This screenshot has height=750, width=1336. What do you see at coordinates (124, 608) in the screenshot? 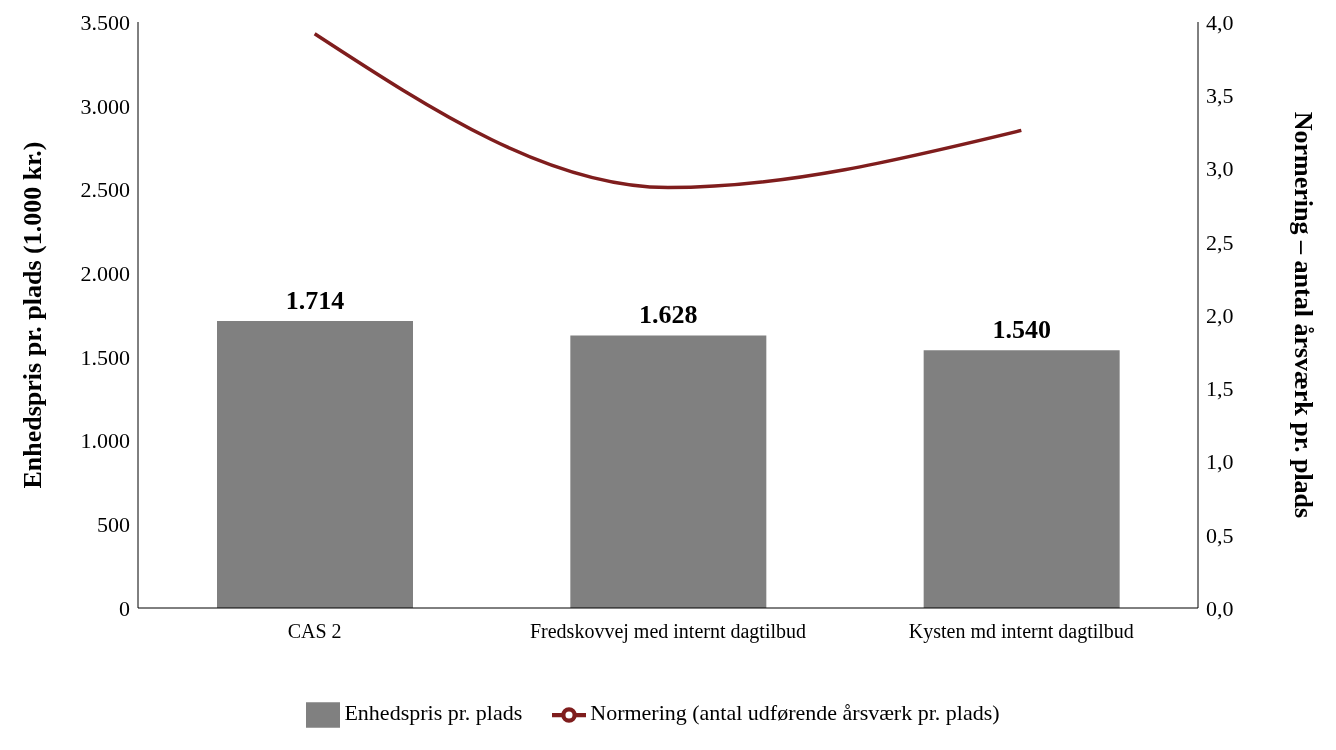
I see `y-tick-label: 0` at bounding box center [124, 608].